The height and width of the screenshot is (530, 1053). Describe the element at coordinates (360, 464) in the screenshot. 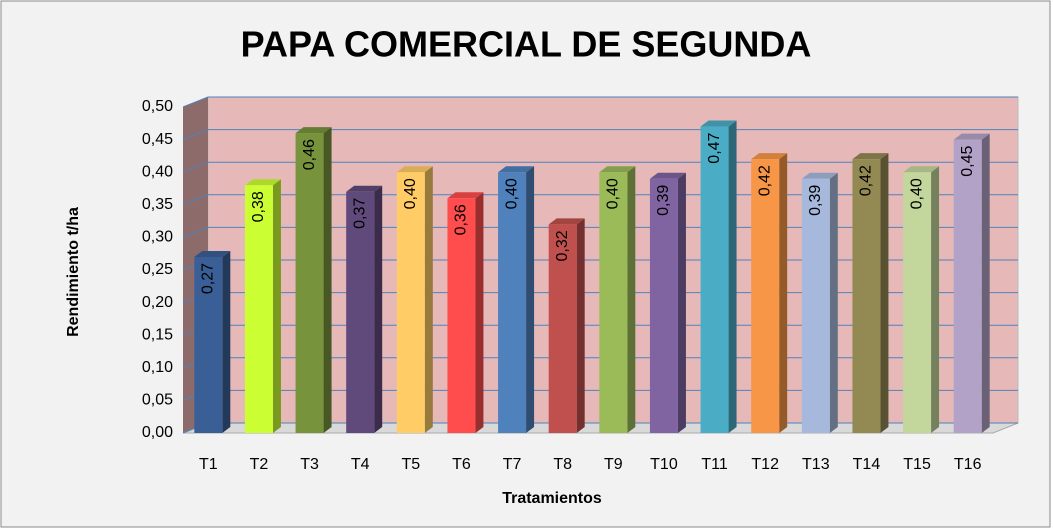

I see `x-tick-label: T4` at that location.